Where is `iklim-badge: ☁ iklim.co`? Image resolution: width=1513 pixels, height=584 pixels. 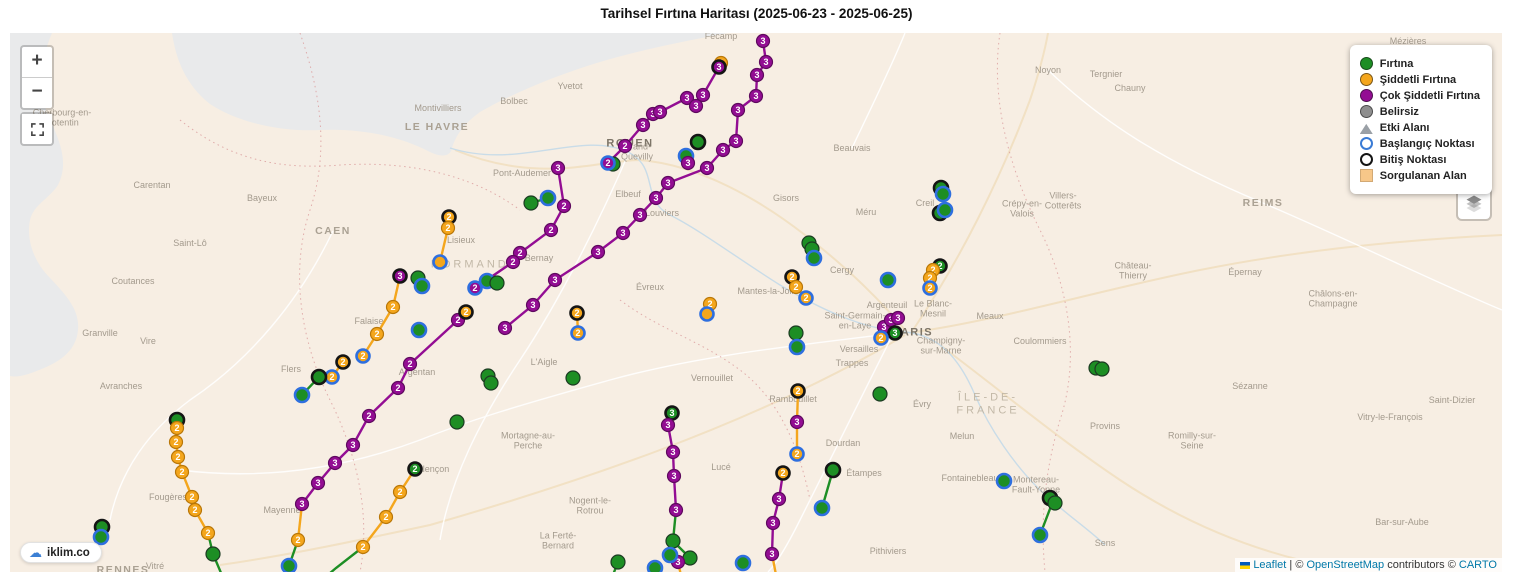
iklim-badge: ☁ iklim.co is located at coordinates (61, 552).